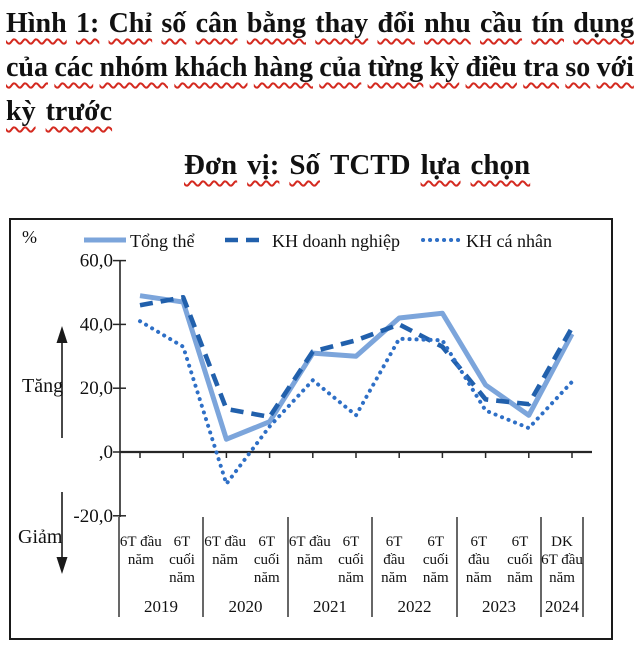 Image resolution: width=640 pixels, height=662 pixels. What do you see at coordinates (509, 241) in the screenshot?
I see `legend-label: KH cá nhân` at bounding box center [509, 241].